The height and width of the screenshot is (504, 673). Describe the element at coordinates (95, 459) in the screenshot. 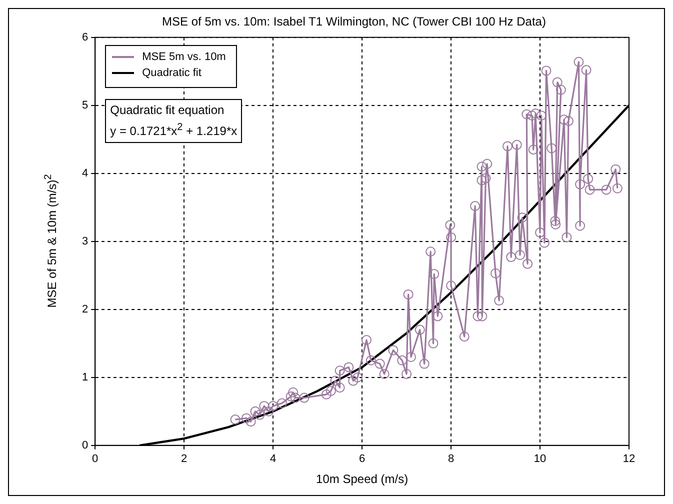

I see `x-tick-label: 0` at that location.